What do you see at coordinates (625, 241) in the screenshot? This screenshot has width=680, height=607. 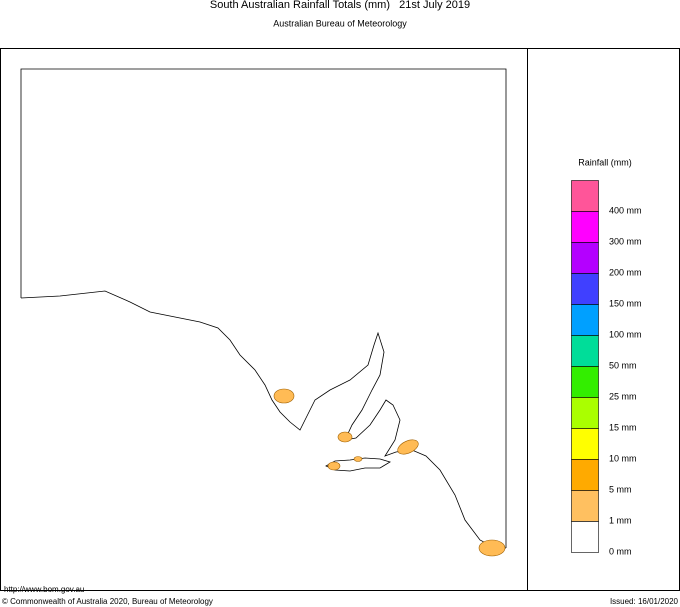 I see `legend-label: 300 mm` at bounding box center [625, 241].